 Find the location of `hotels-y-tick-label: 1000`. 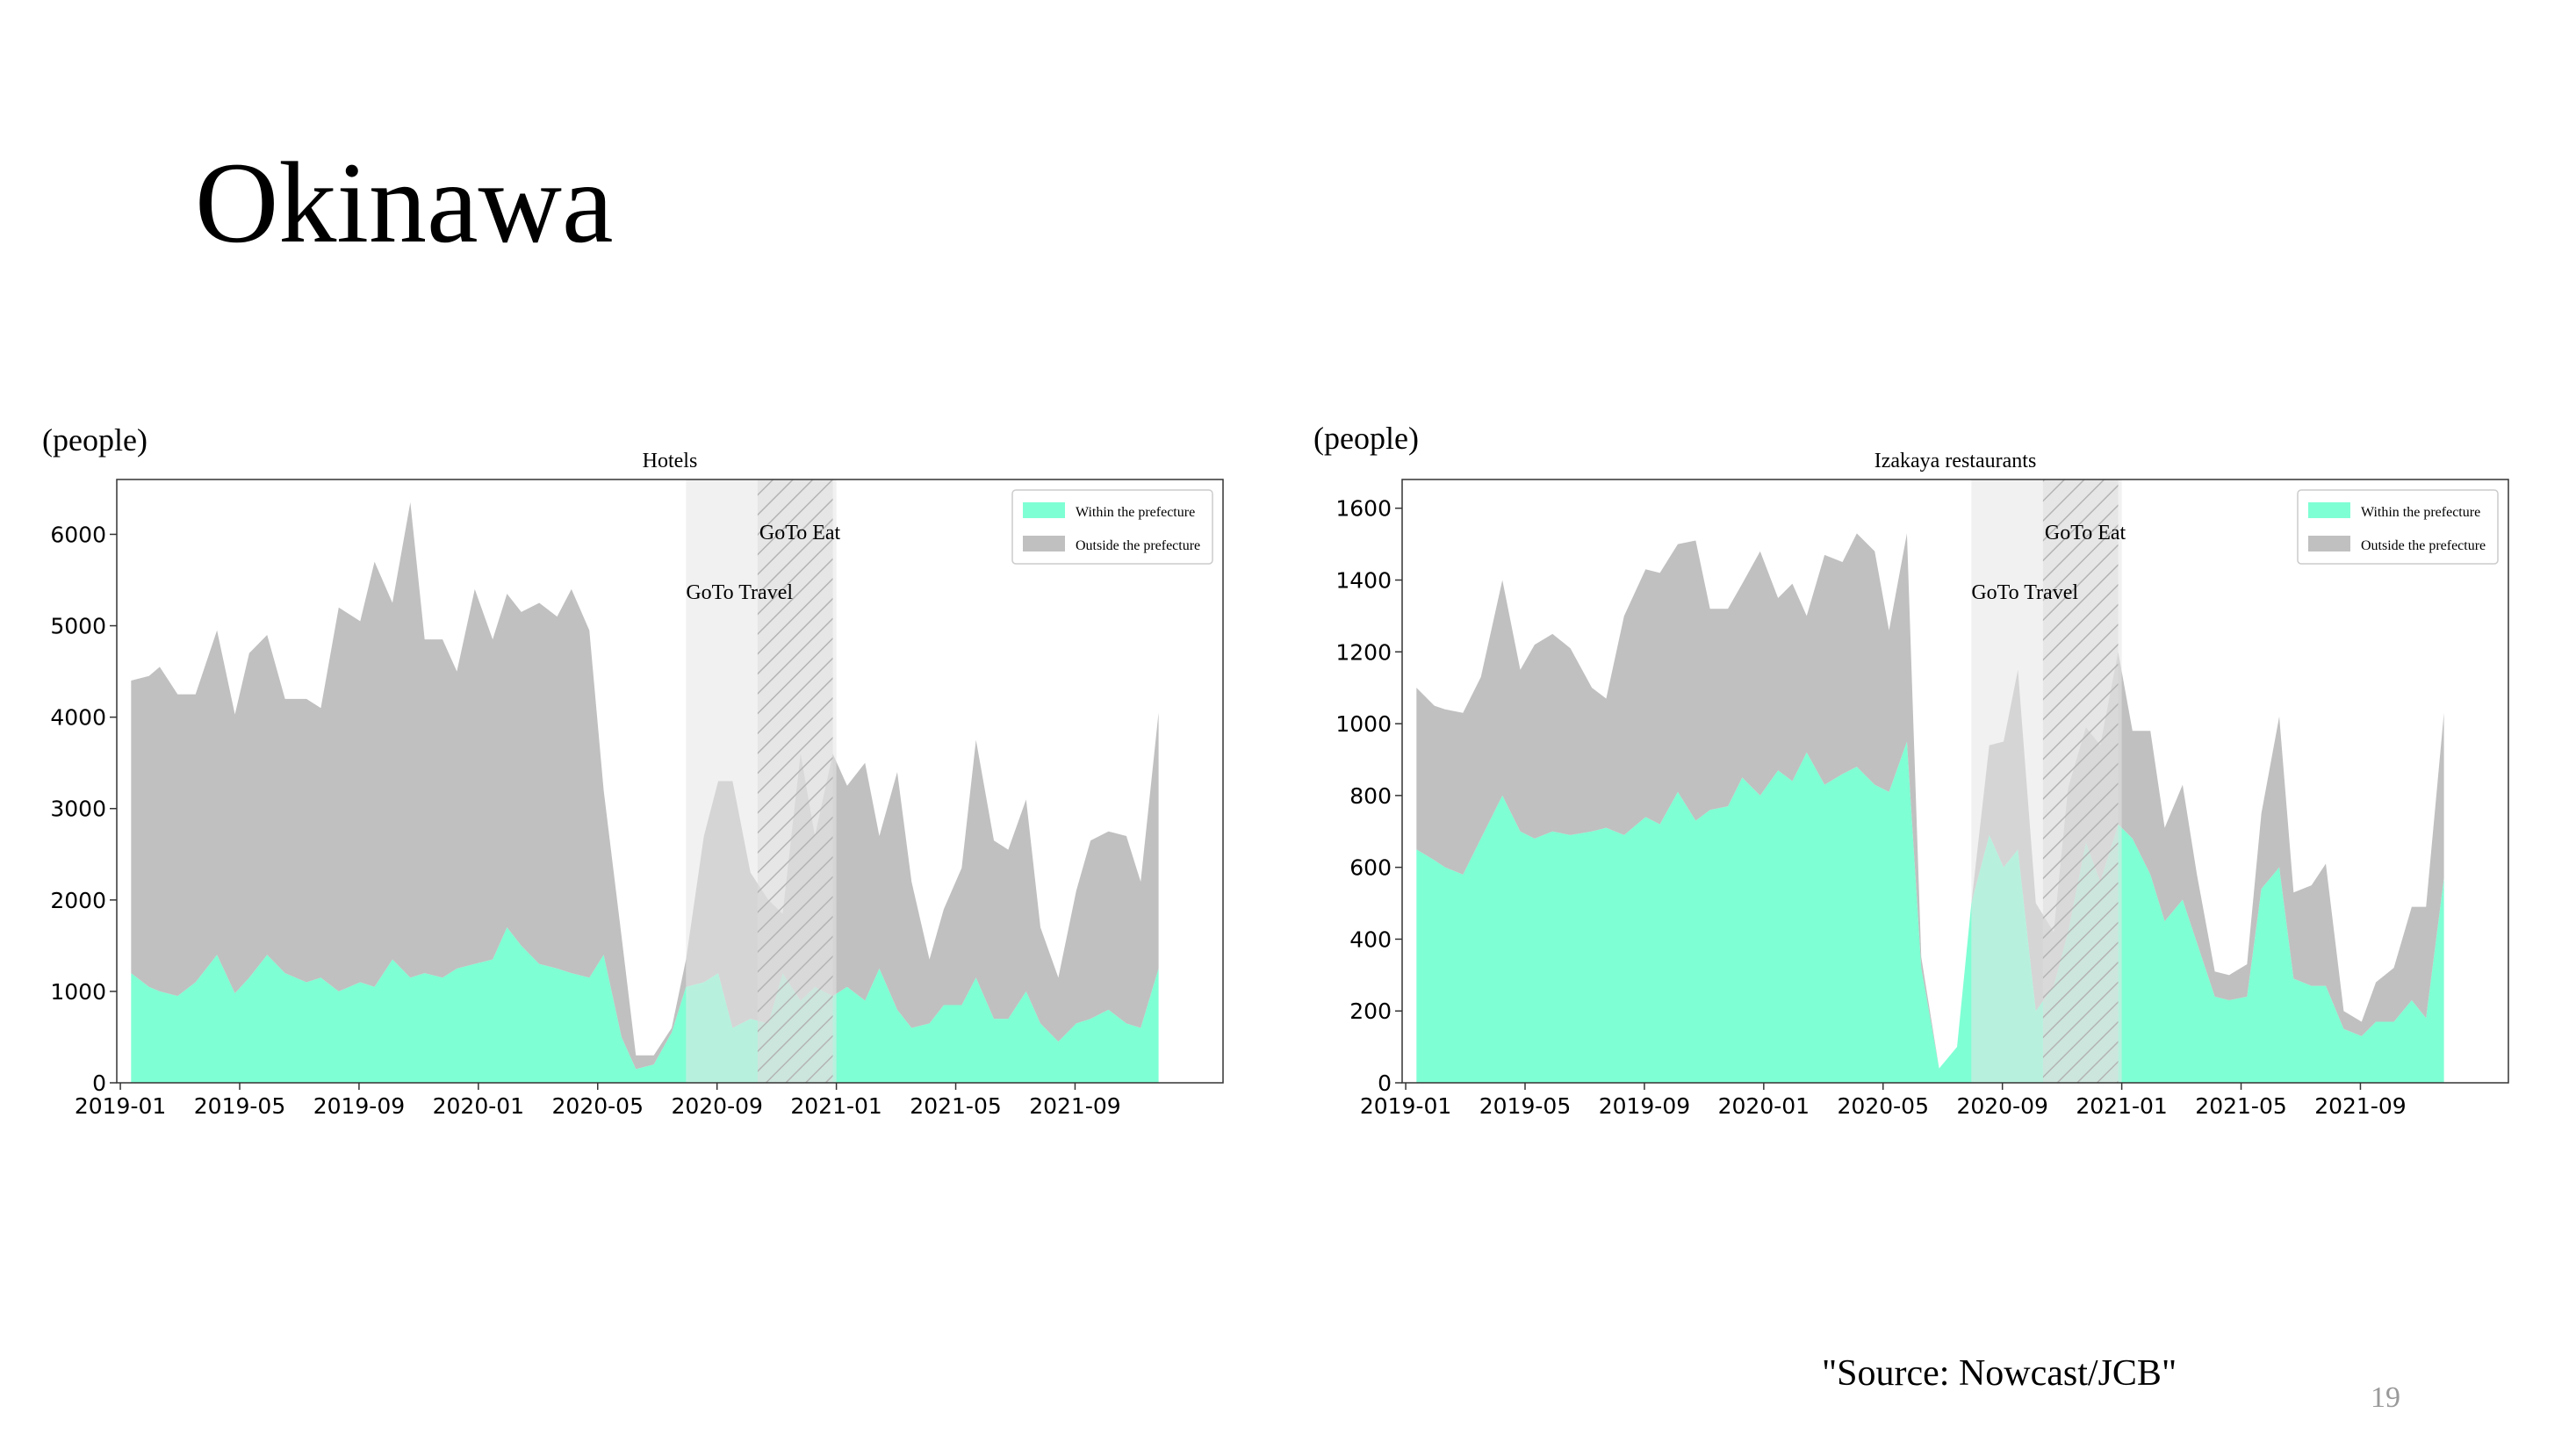

hotels-y-tick-label: 1000 is located at coordinates (78, 992).